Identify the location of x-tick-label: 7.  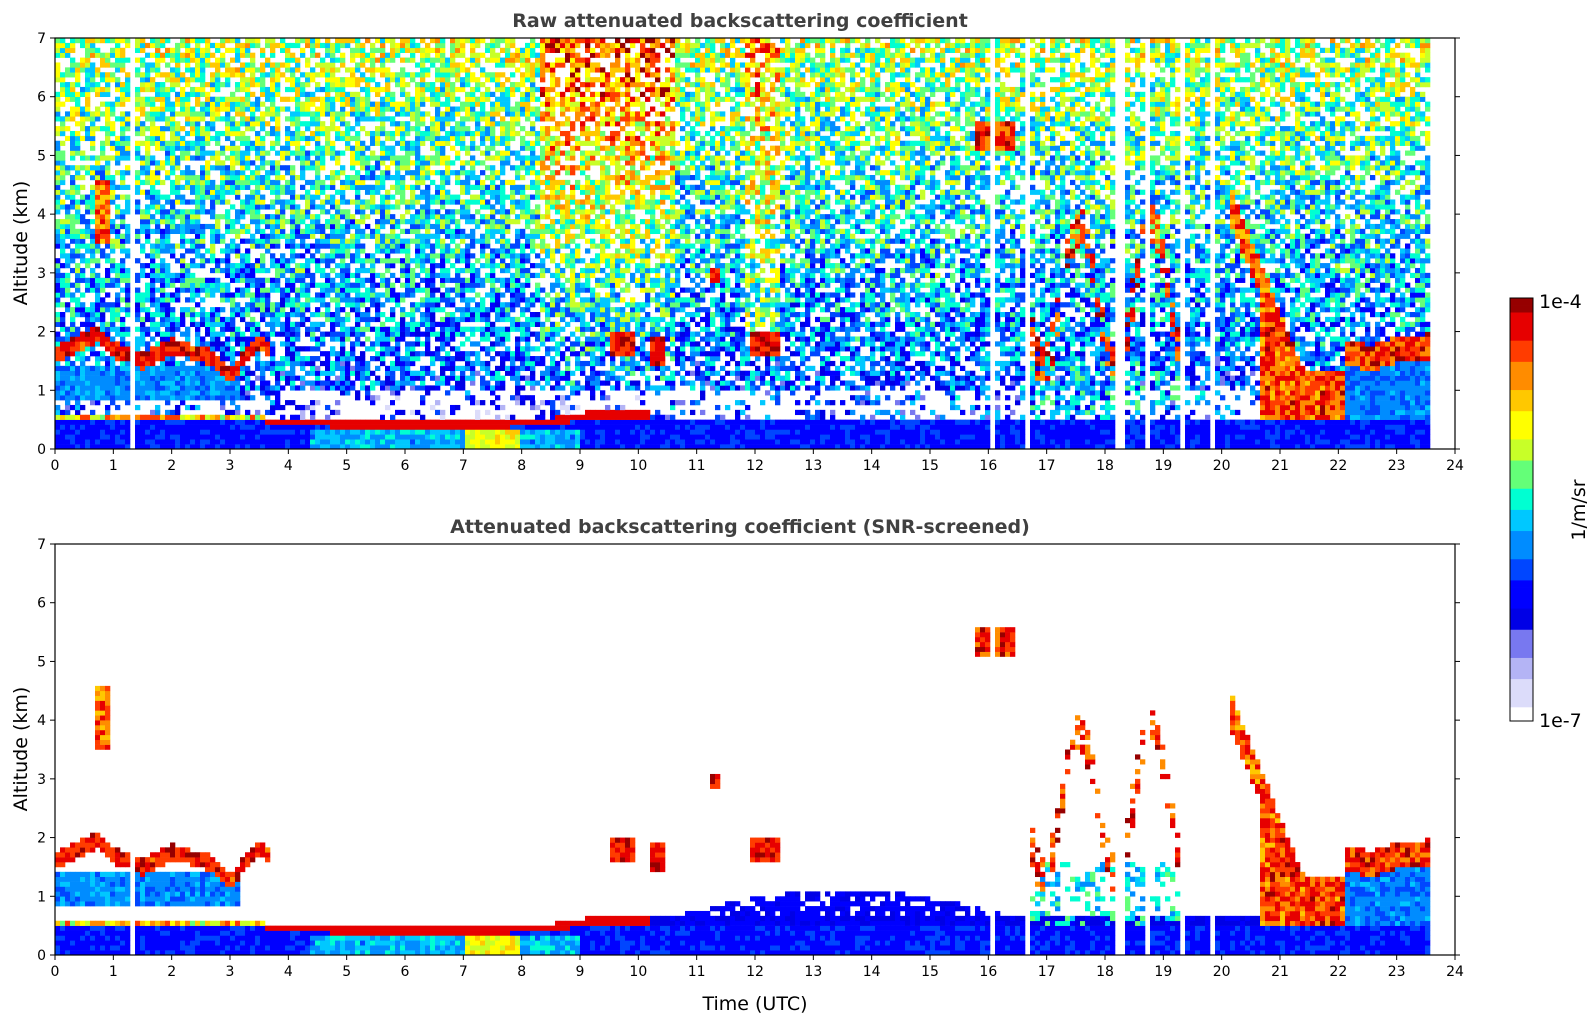
(463, 972).